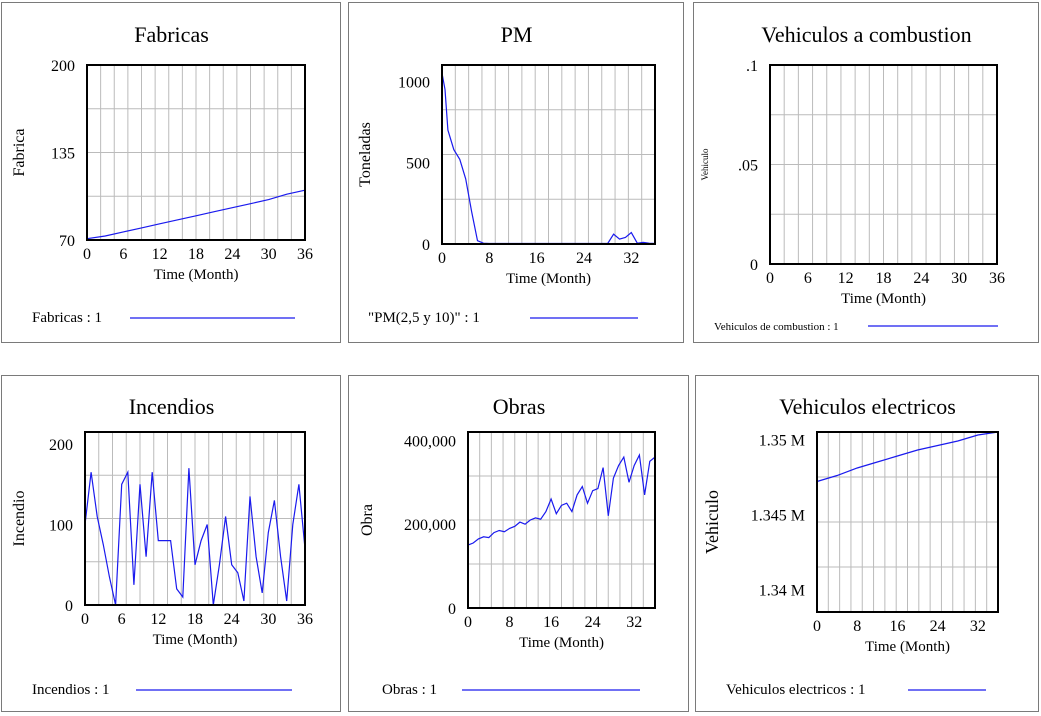 The image size is (1041, 716). I want to click on y-tick-label: 200,000, so click(430, 525).